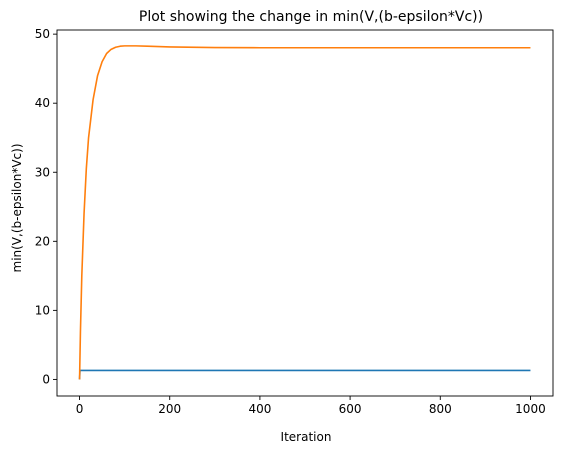 This screenshot has width=563, height=457. What do you see at coordinates (530, 409) in the screenshot?
I see `x-tick-label-1000: 1000` at bounding box center [530, 409].